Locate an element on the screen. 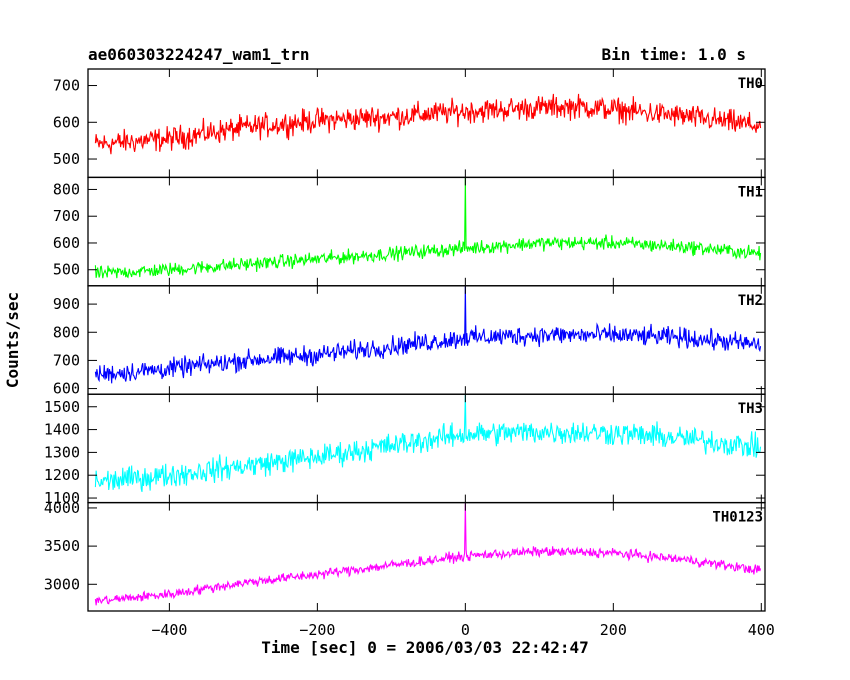  y-tick-label: 900 is located at coordinates (66, 304).